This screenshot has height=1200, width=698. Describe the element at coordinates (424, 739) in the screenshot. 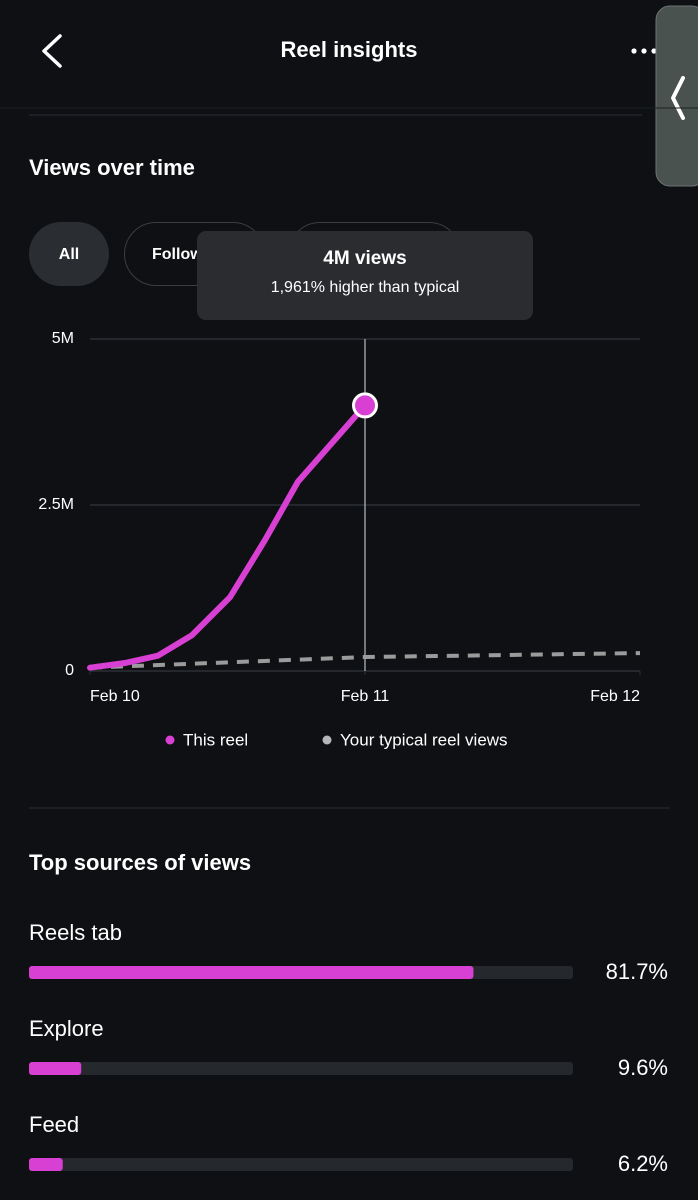

I see `legend-label: Your typical reel views` at that location.